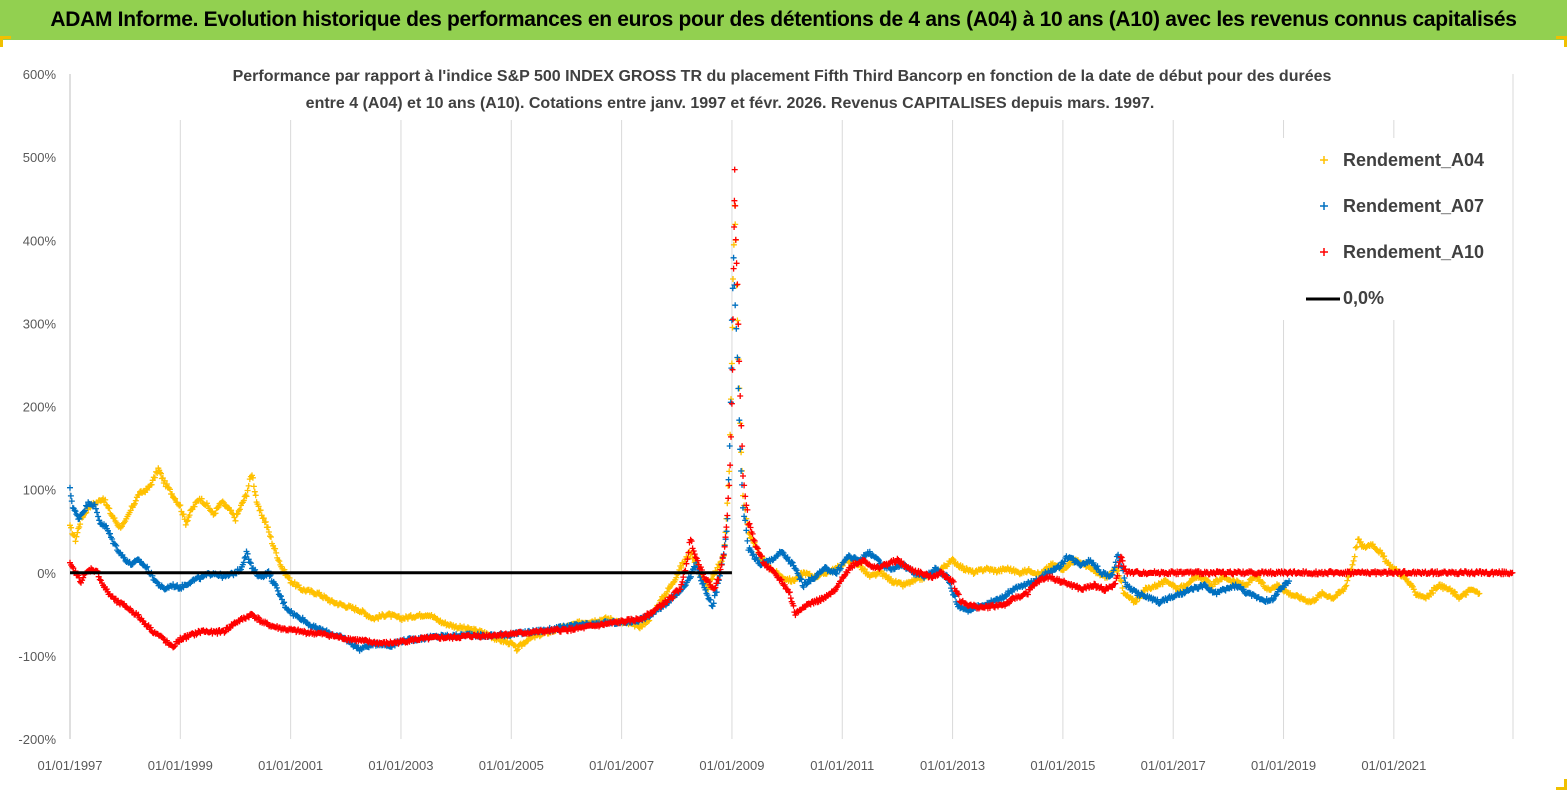 This screenshot has width=1567, height=790. What do you see at coordinates (40, 157) in the screenshot?
I see `y-tick-label: 500%` at bounding box center [40, 157].